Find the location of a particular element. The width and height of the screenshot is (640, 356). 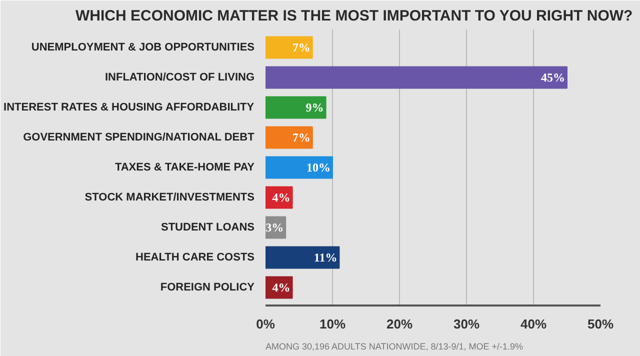

data-label: 45% is located at coordinates (553, 77).